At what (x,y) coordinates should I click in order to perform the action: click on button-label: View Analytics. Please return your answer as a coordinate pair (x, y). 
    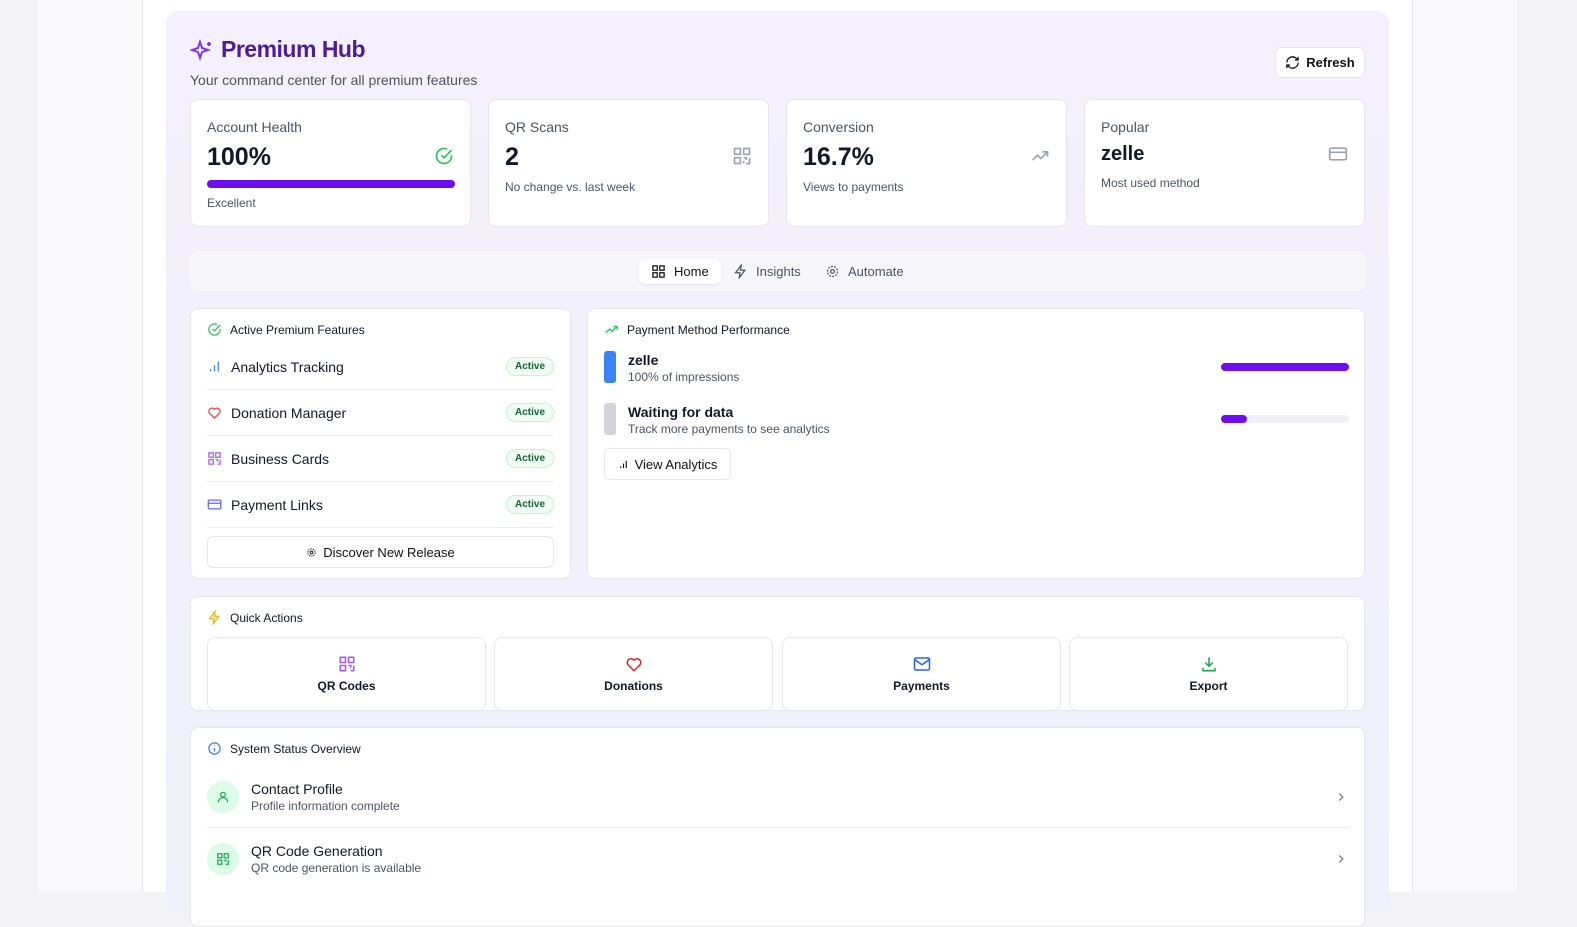
    Looking at the image, I should click on (676, 464).